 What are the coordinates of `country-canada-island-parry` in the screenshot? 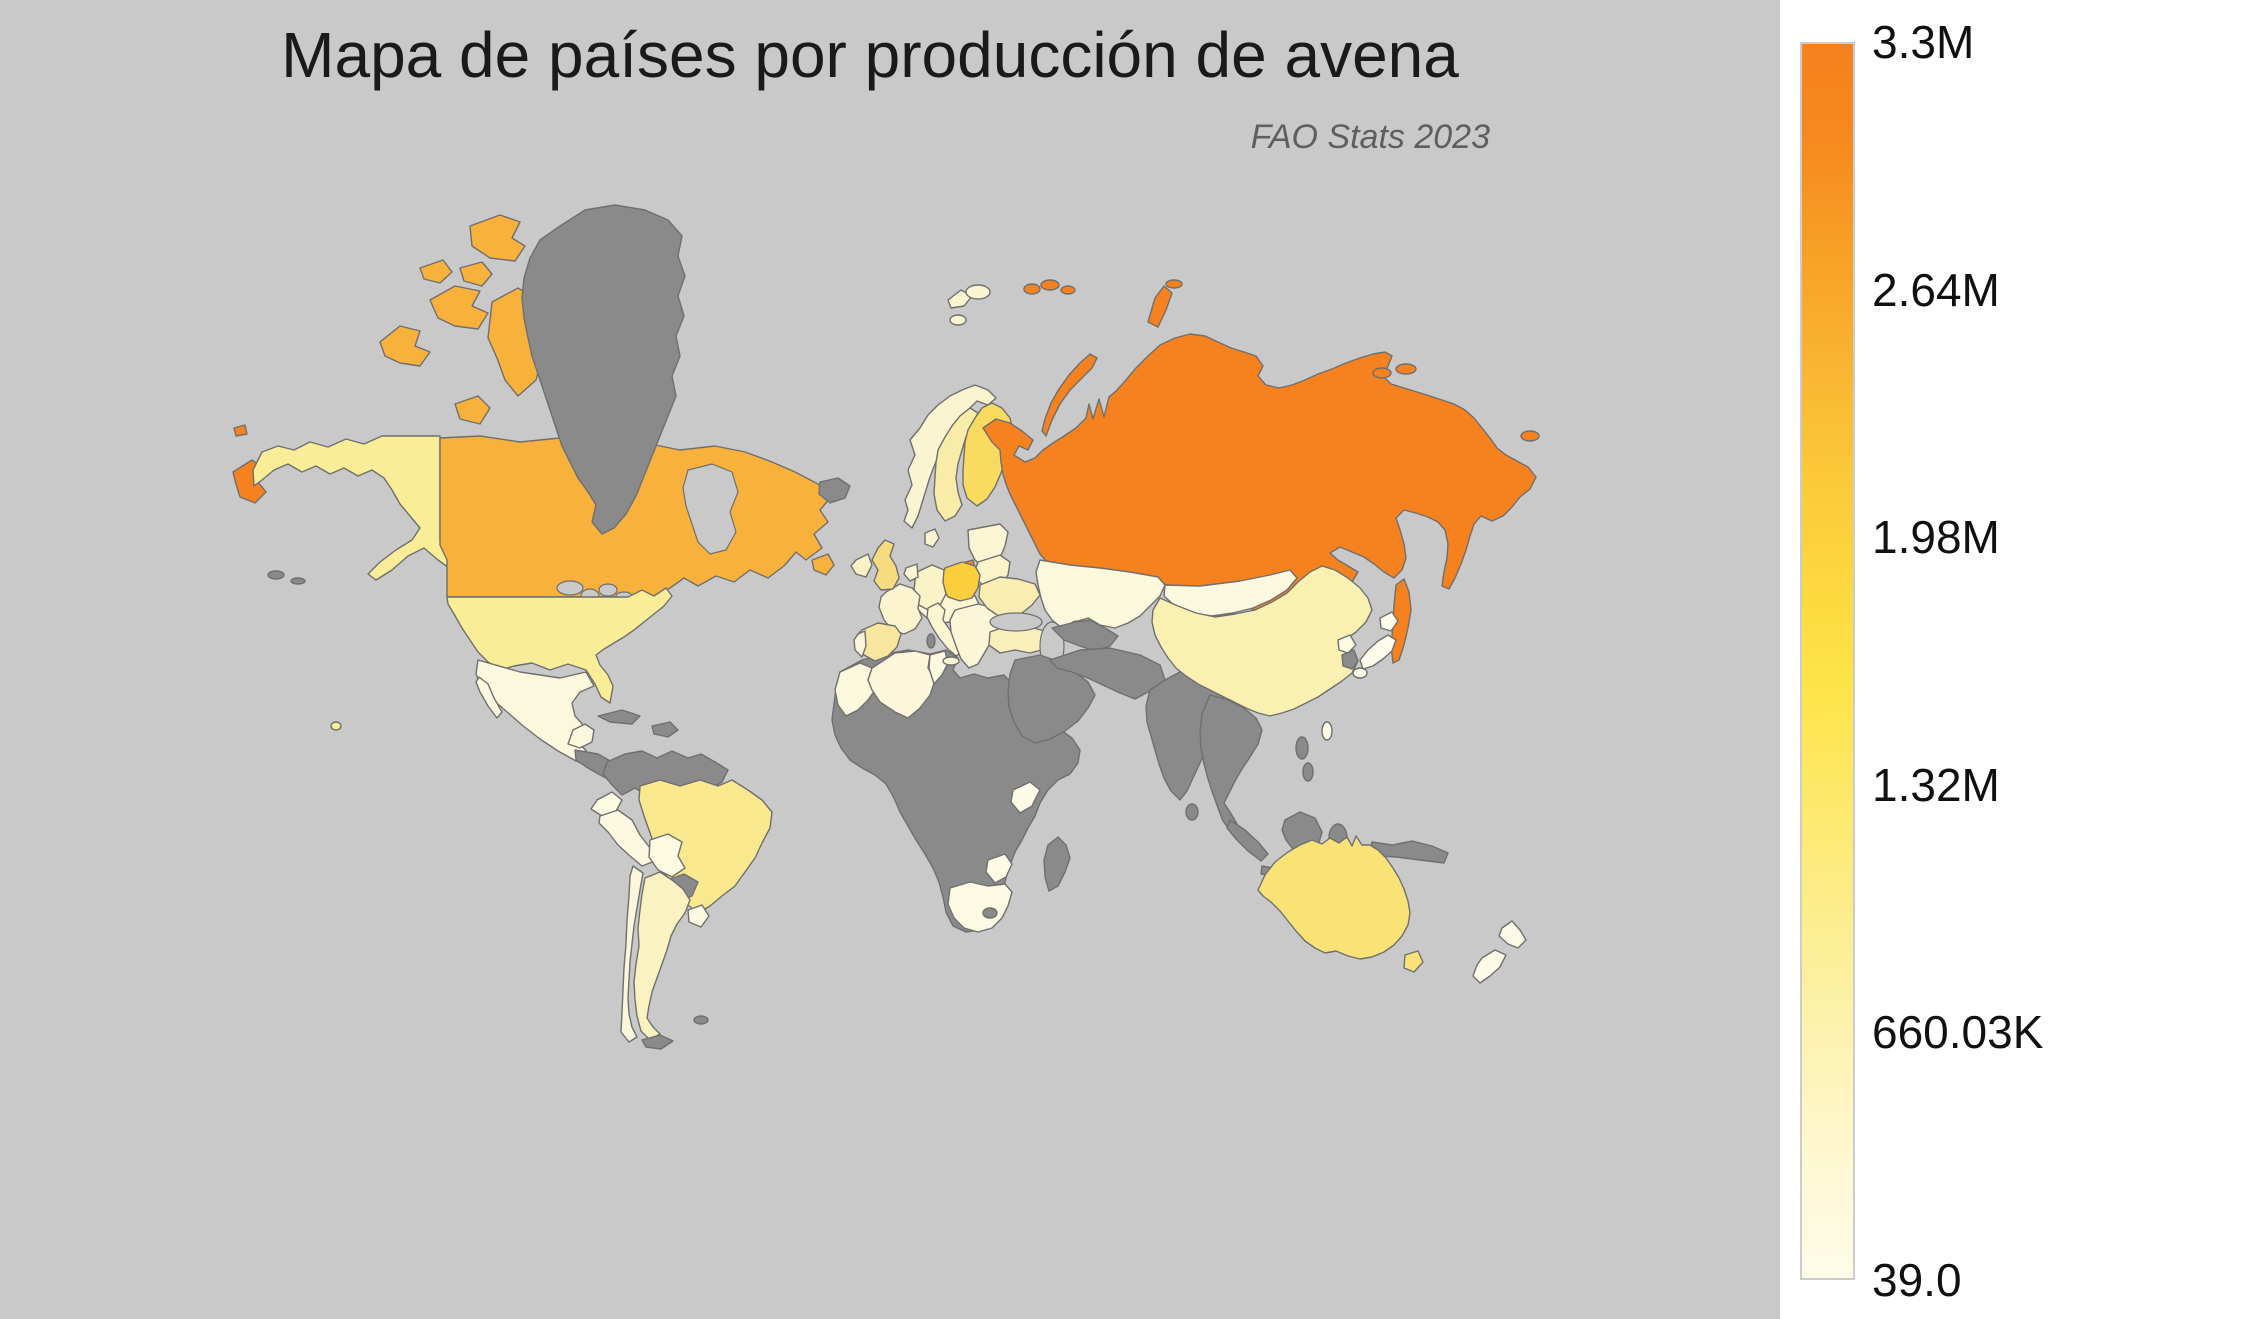 It's located at (436, 271).